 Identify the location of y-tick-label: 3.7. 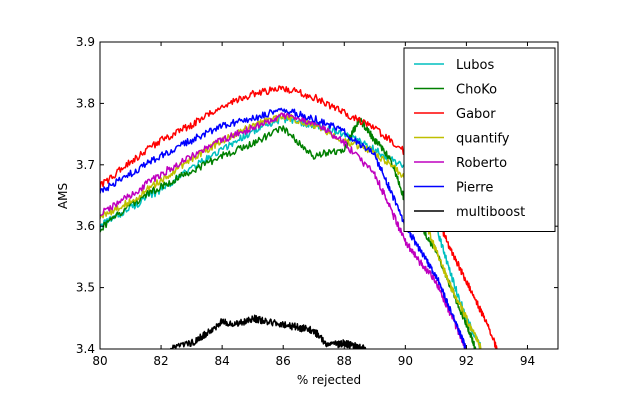
(85, 165).